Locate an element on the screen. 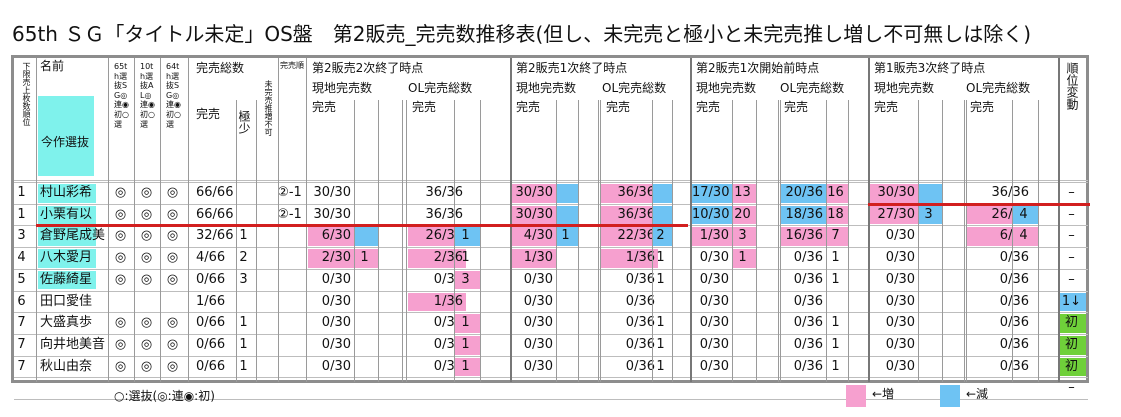  kanbai-sub-ol-2: 完売 is located at coordinates (796, 107).